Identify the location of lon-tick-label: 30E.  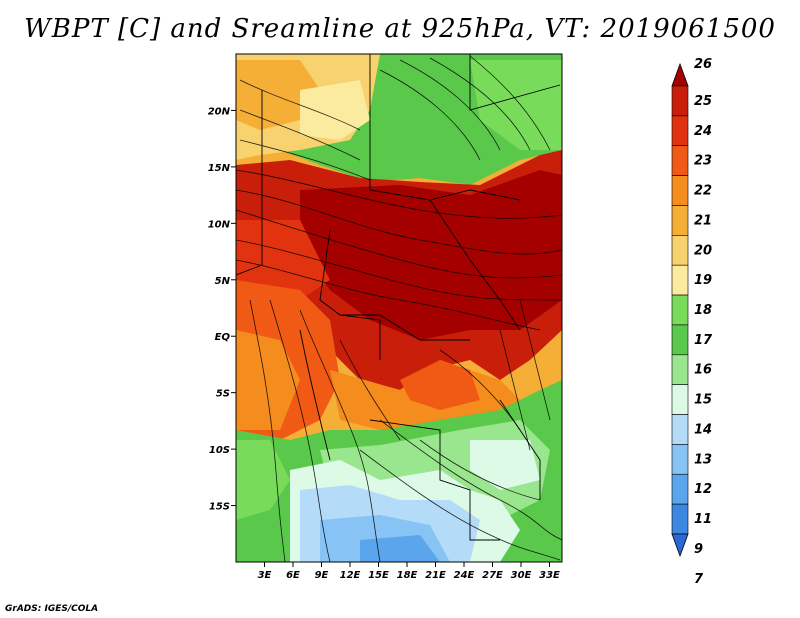
(521, 575).